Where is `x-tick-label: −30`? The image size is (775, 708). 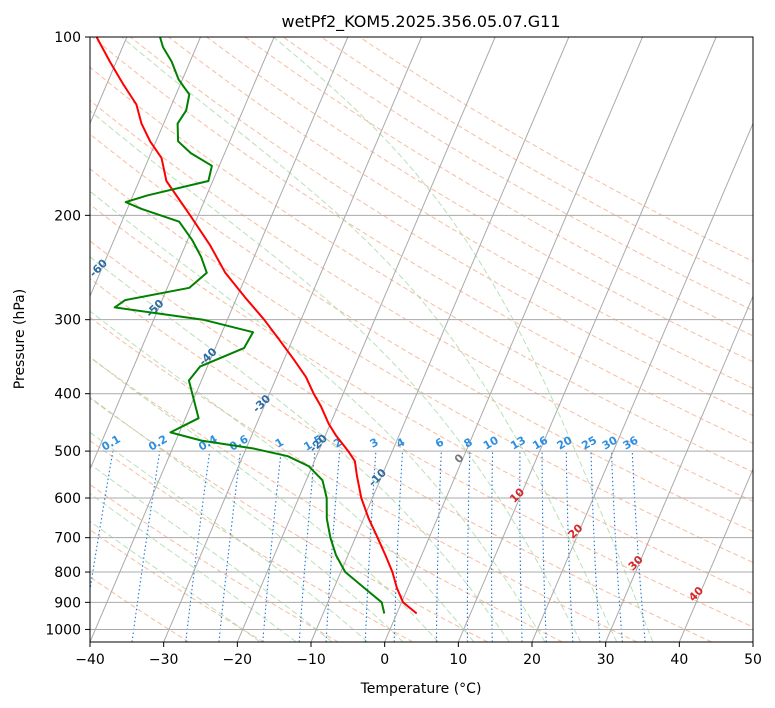 x-tick-label: −30 is located at coordinates (164, 660).